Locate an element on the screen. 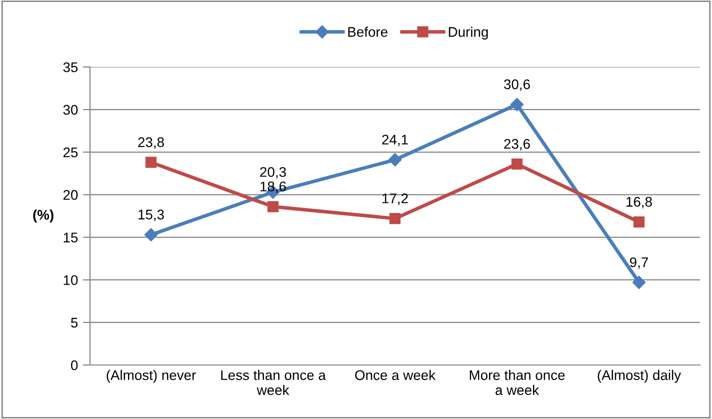 The image size is (712, 419). x-tick-label: More than once a week is located at coordinates (517, 383).